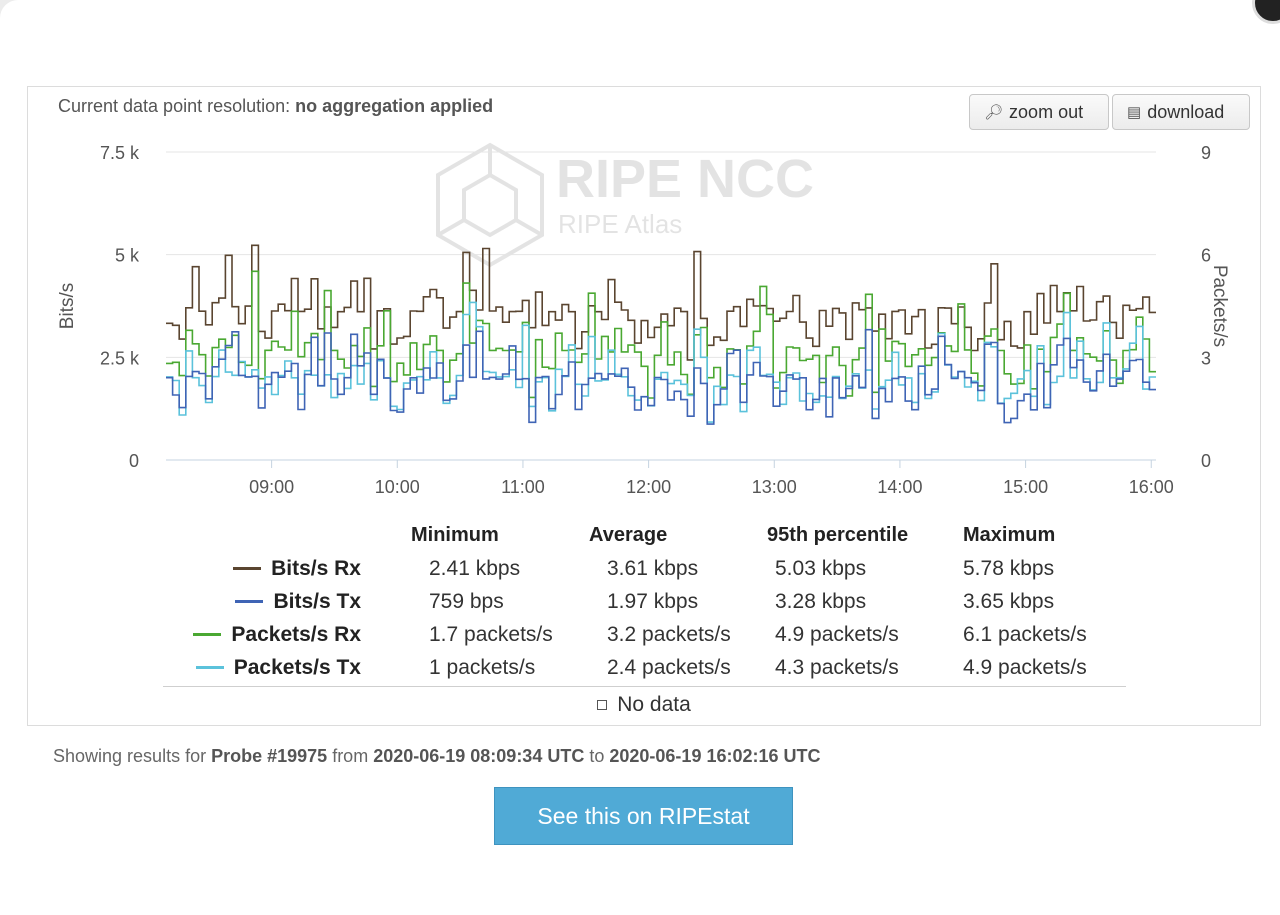 The width and height of the screenshot is (1280, 915). I want to click on stats-cell: 1.7 packets/s, so click(491, 634).